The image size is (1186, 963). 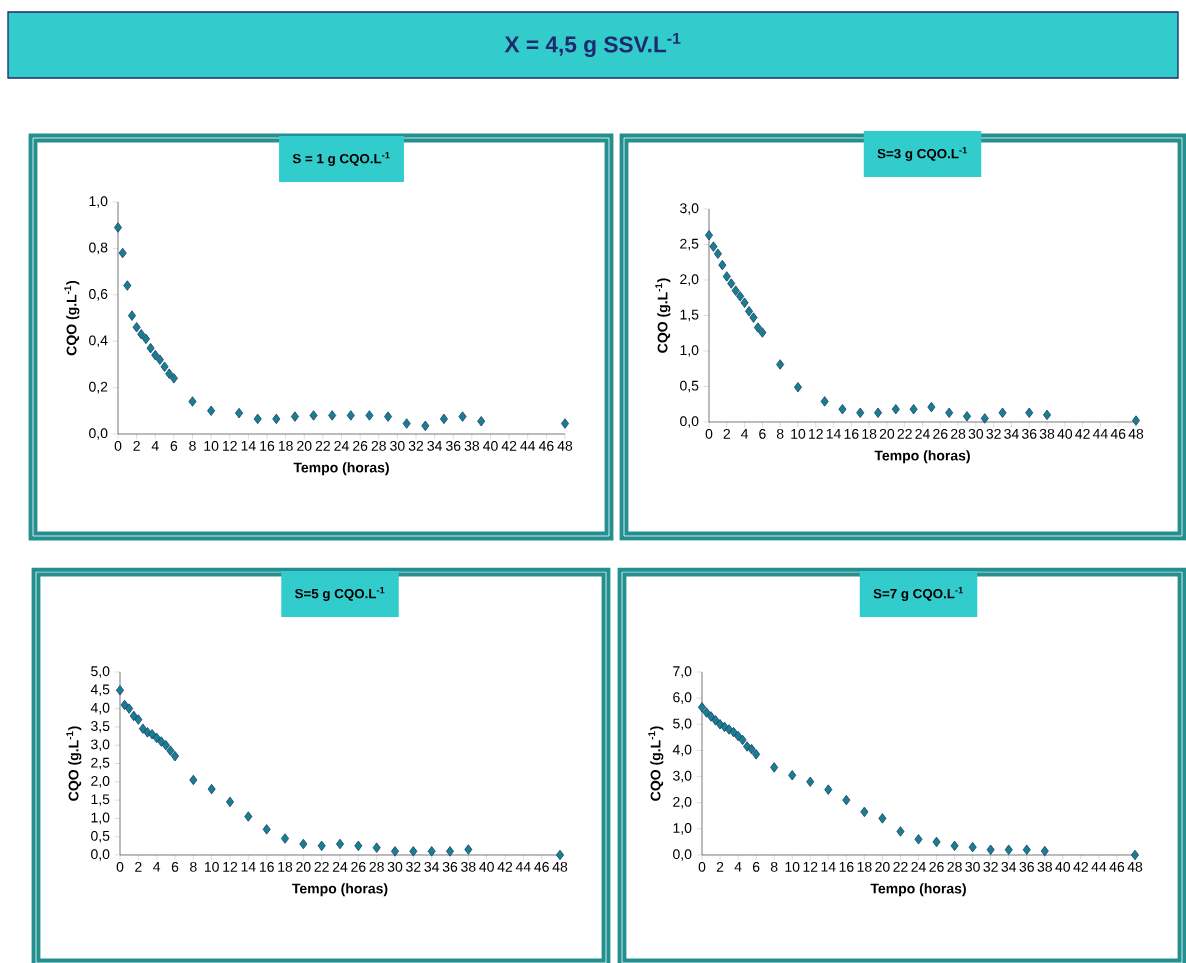 I want to click on x-tick-label: 20, so click(x=882, y=866).